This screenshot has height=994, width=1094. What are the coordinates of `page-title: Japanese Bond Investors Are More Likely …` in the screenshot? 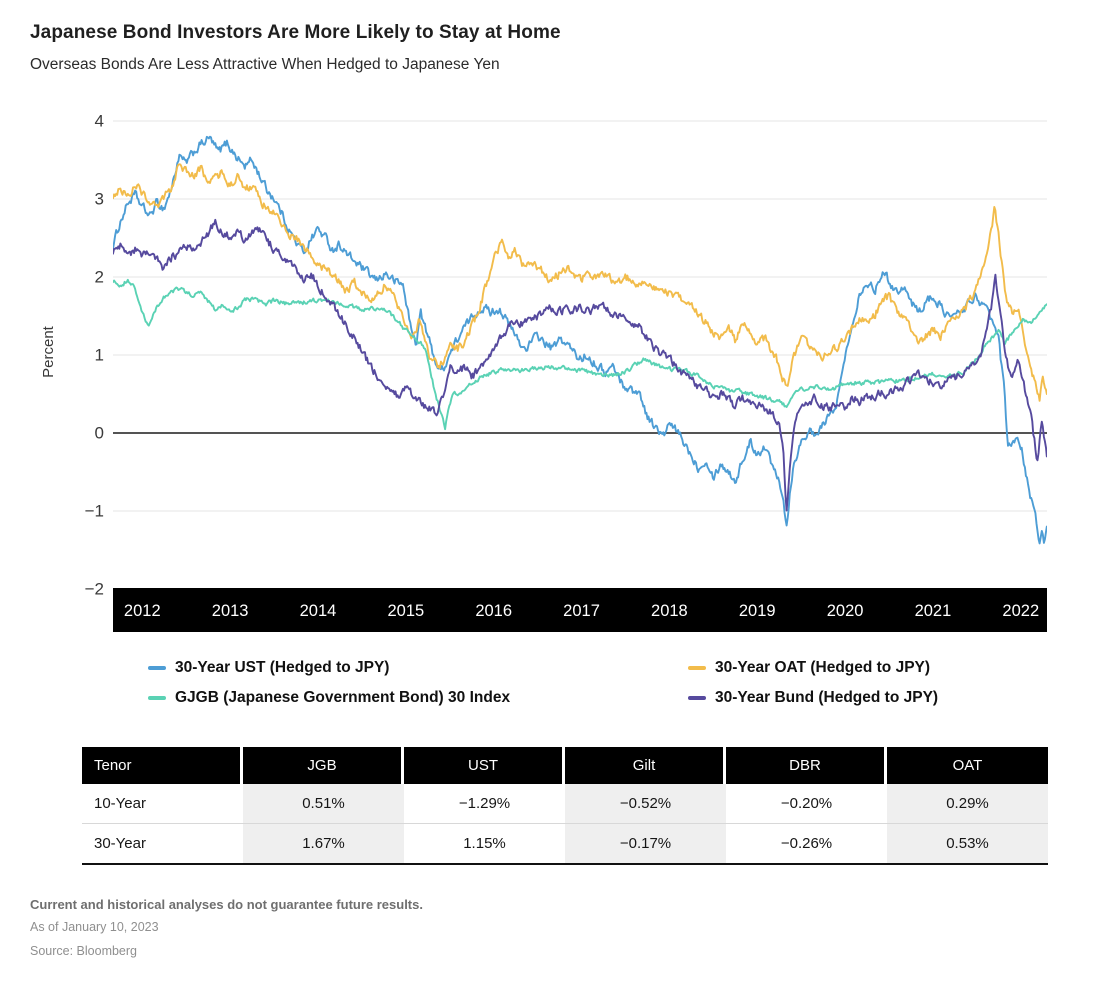 It's located at (295, 32).